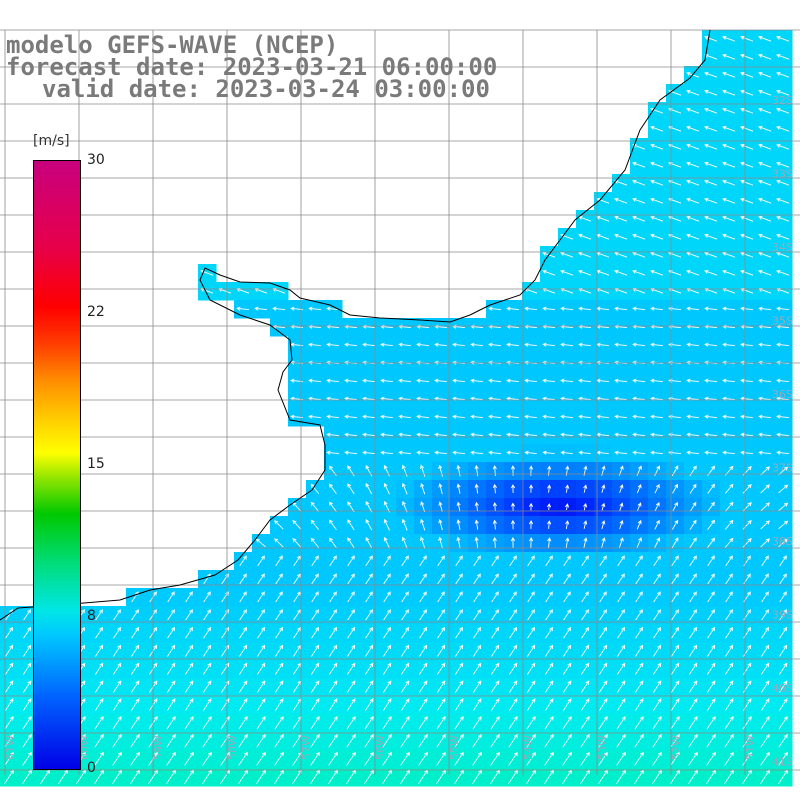  What do you see at coordinates (266, 89) in the screenshot?
I see `valid-date: valid date: 2023-03-24 03:00:00` at bounding box center [266, 89].